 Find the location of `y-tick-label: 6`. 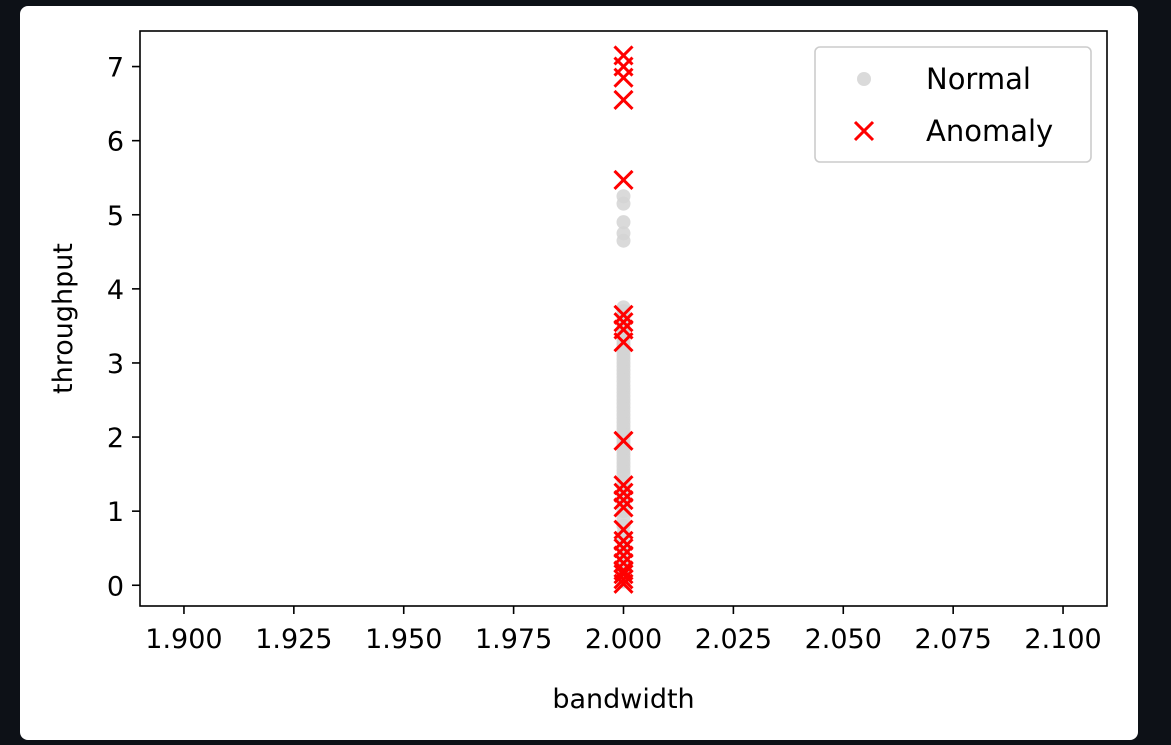

y-tick-label: 6 is located at coordinates (115, 142).